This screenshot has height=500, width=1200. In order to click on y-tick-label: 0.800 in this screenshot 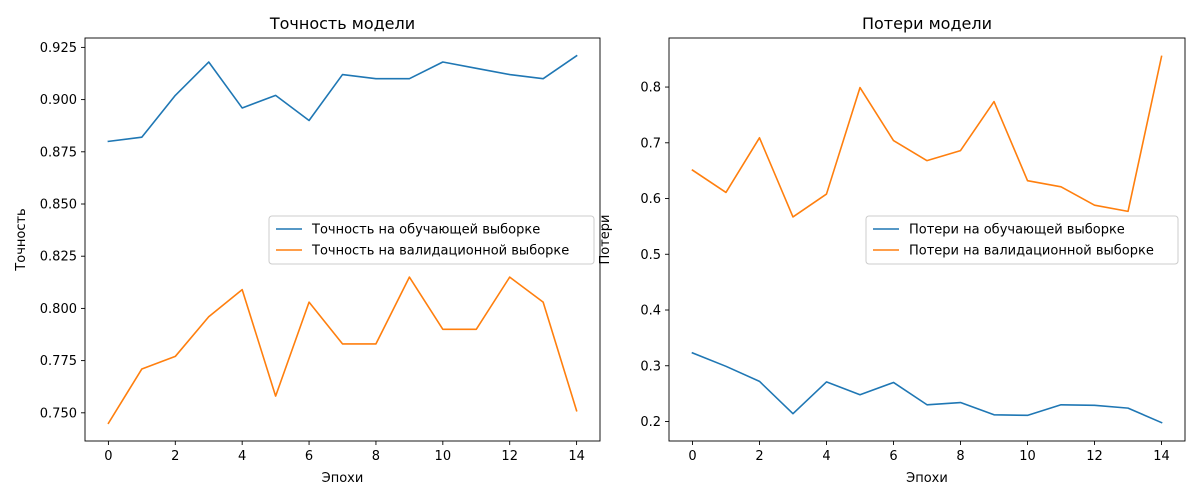, I will do `click(58, 309)`.